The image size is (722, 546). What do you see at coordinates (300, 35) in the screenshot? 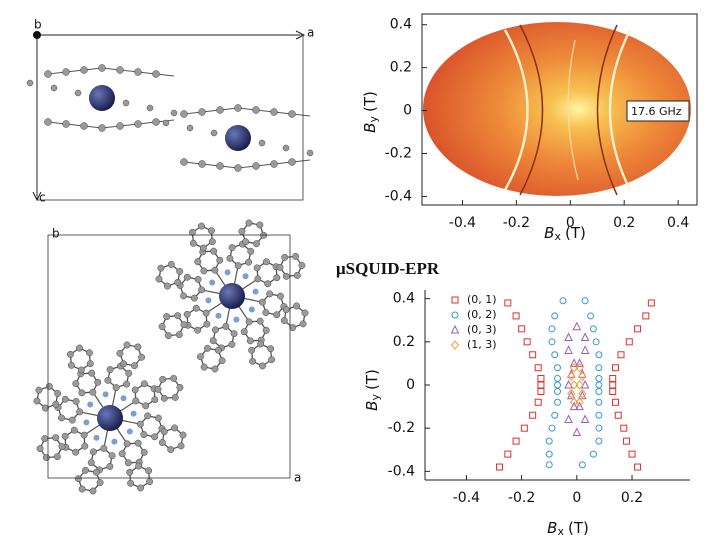
I see `arrow-head` at bounding box center [300, 35].